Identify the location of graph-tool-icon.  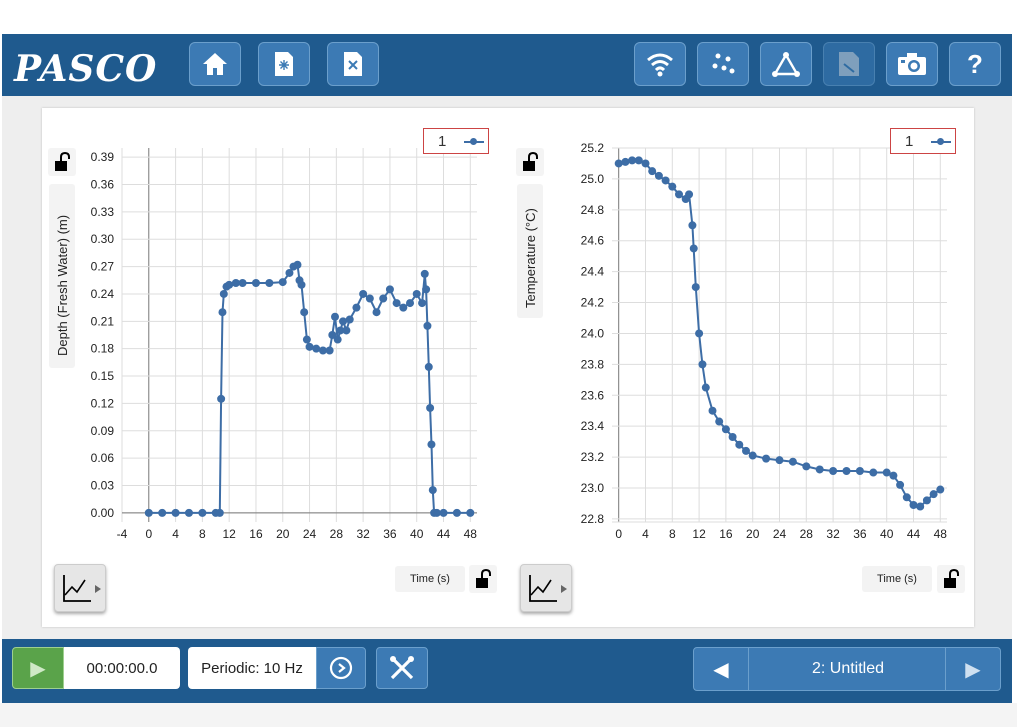
(786, 64).